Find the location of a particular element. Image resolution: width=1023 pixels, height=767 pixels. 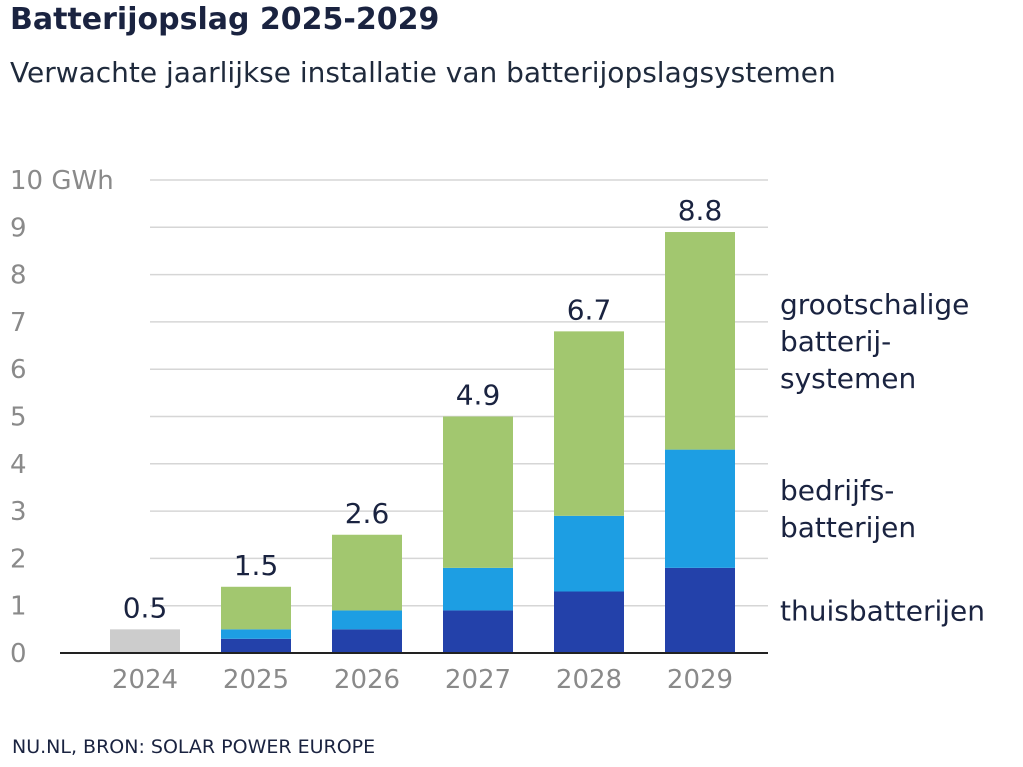

y-tick-label: 6 is located at coordinates (18, 370).